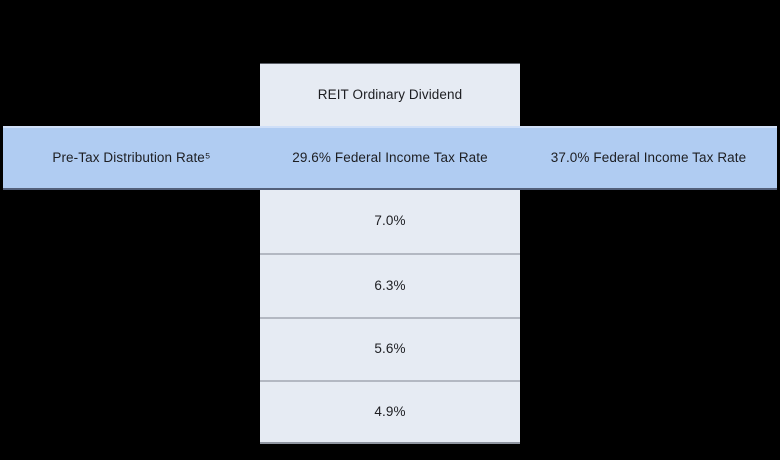 Image resolution: width=780 pixels, height=460 pixels. I want to click on tax-rate-296-header-label: 29.6% Federal Income Tax Rate, so click(390, 157).